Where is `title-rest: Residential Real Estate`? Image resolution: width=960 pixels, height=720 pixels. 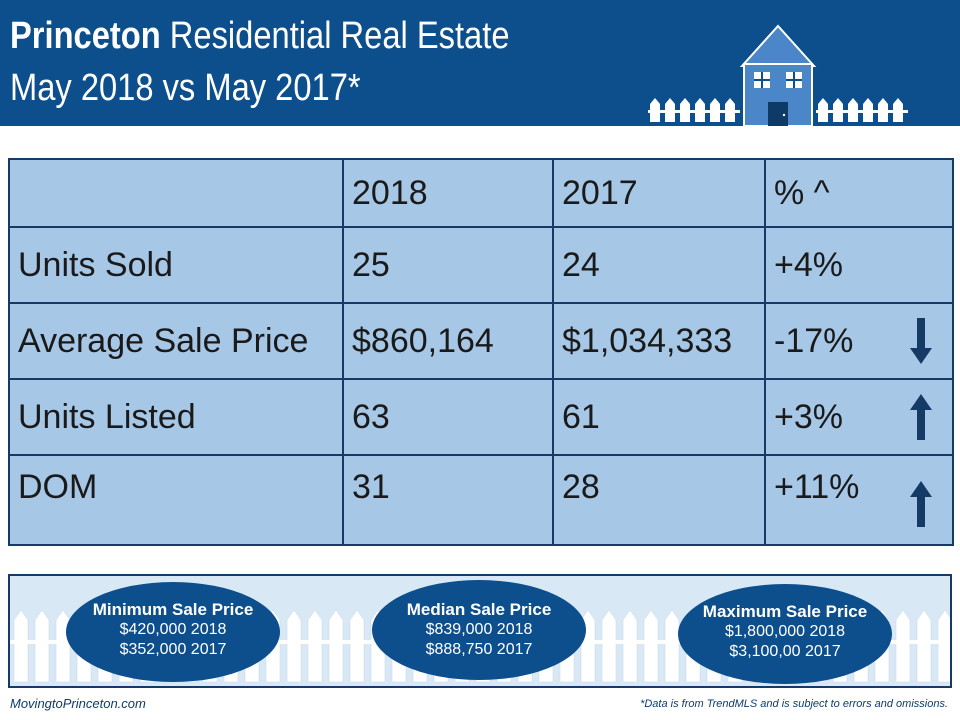
title-rest: Residential Real Estate is located at coordinates (335, 36).